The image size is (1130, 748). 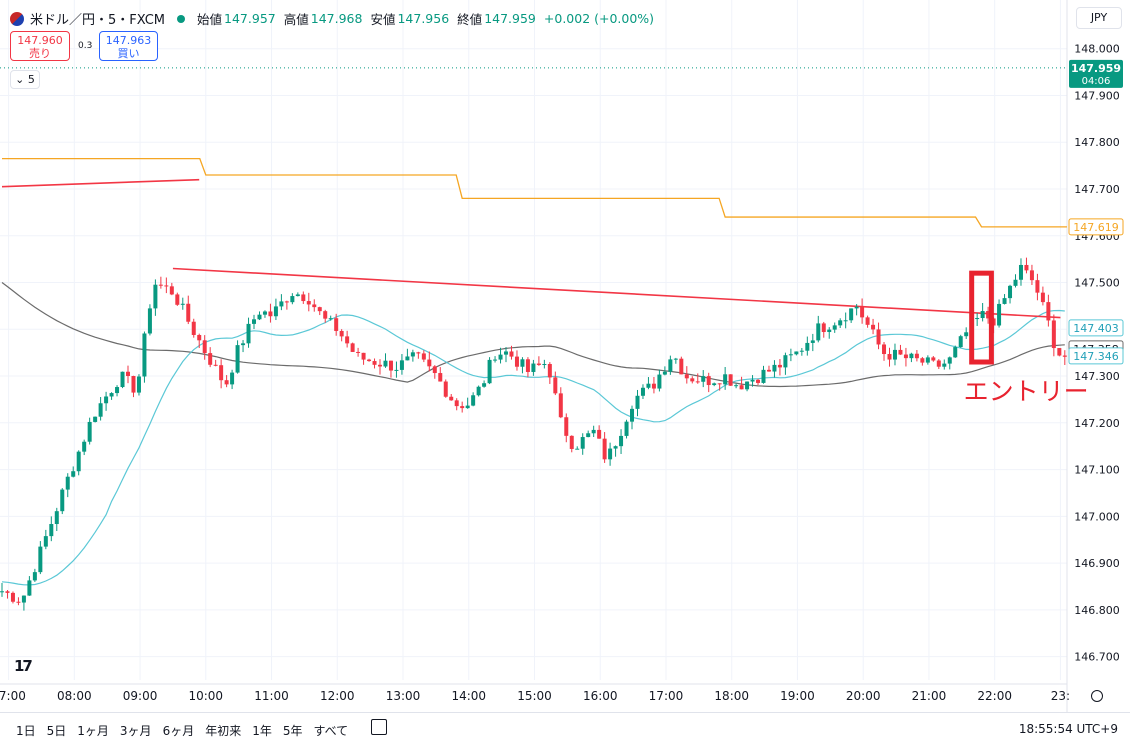 What do you see at coordinates (423, 18) in the screenshot?
I see `low-value: 147.956` at bounding box center [423, 18].